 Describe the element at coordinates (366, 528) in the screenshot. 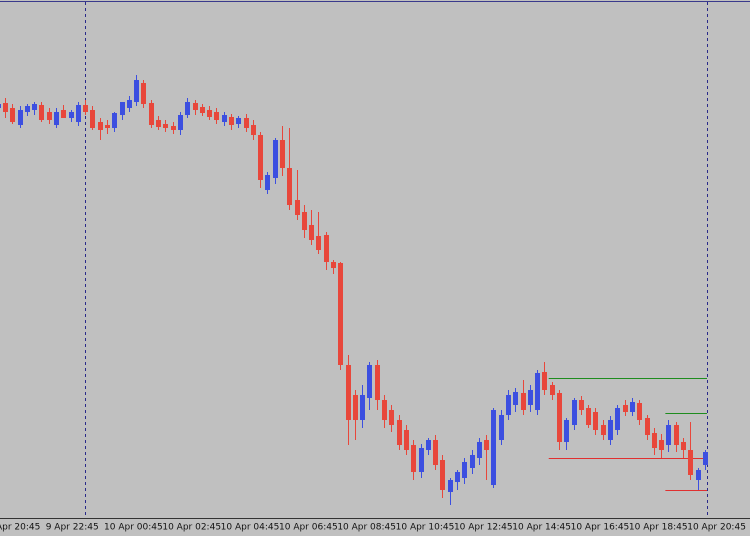

I see `x-tick-label: 10 Apr 08:45` at that location.